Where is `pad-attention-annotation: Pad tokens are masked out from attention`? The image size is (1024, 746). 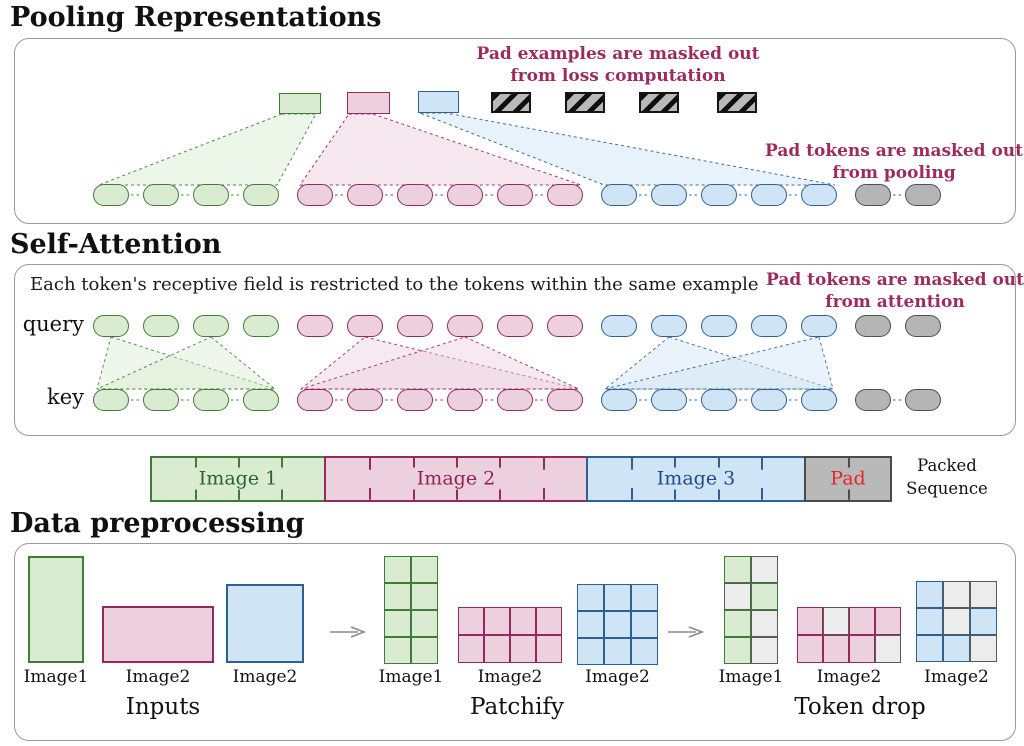 pad-attention-annotation: Pad tokens are masked out from attention is located at coordinates (895, 291).